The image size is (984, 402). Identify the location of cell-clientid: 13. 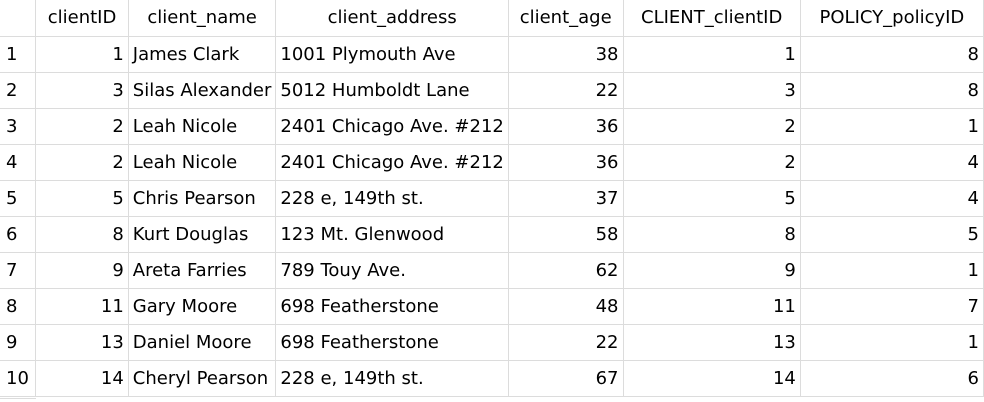
(82, 342).